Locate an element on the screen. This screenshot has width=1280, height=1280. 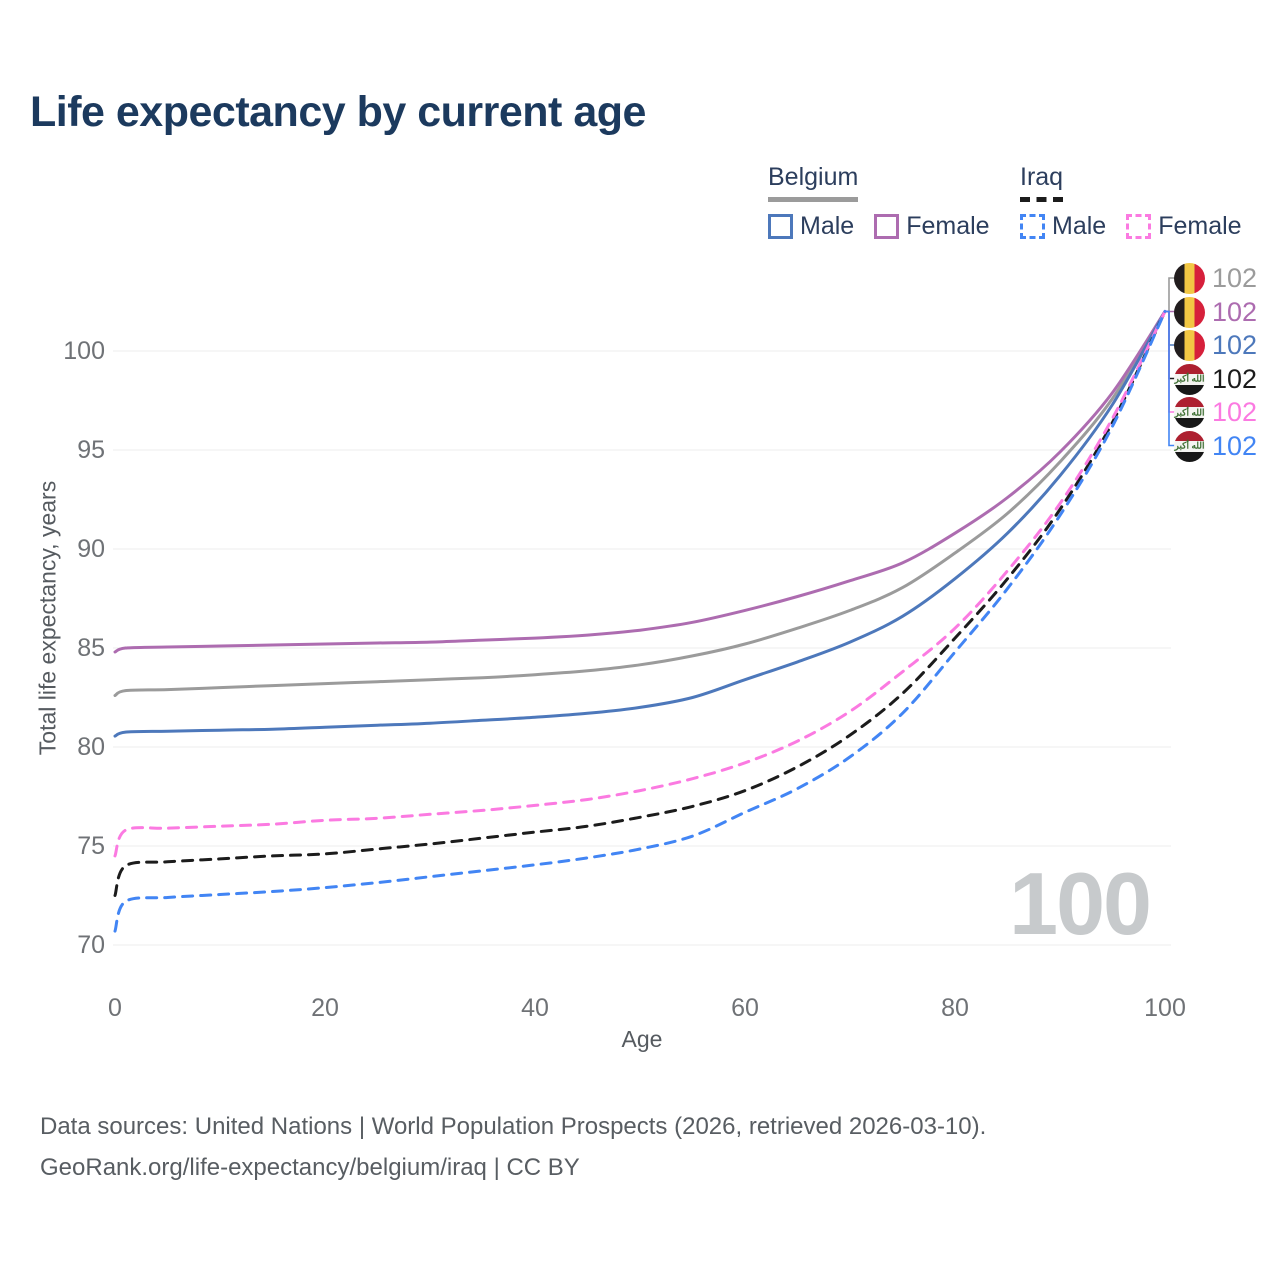
y-tick-label: 80 is located at coordinates (91, 747).